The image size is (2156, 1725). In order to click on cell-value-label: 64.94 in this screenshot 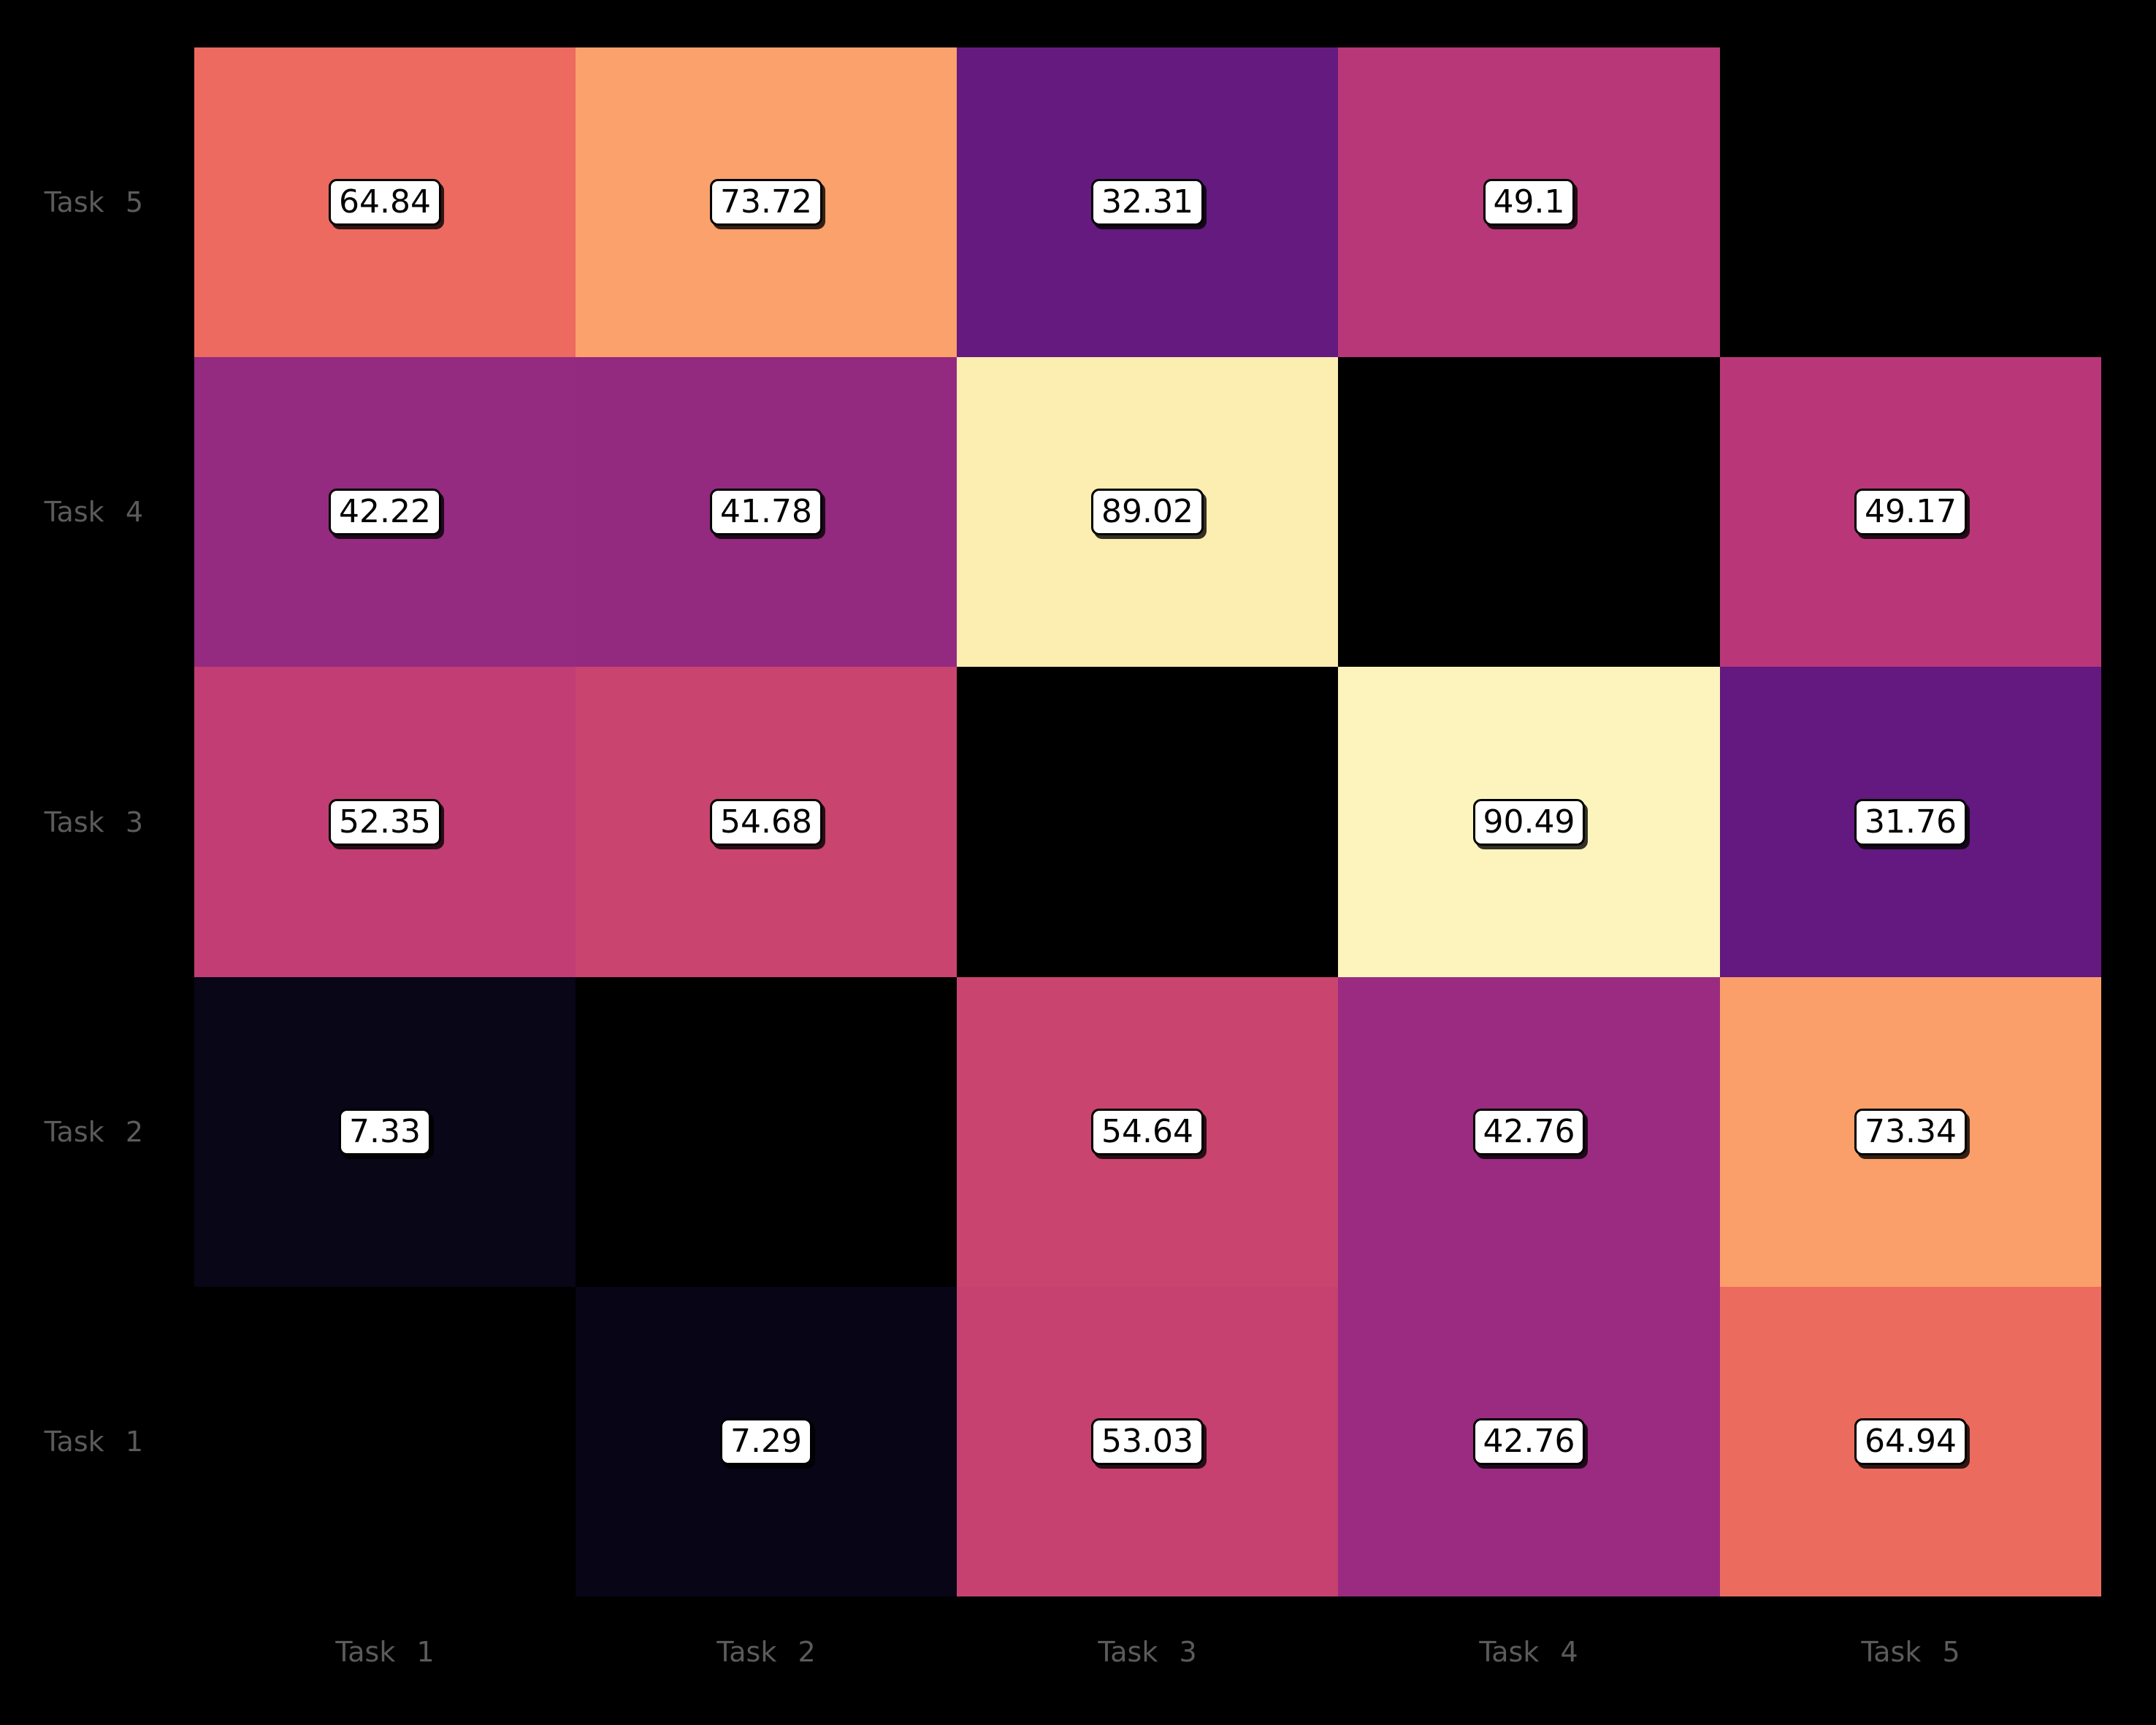, I will do `click(1911, 1441)`.